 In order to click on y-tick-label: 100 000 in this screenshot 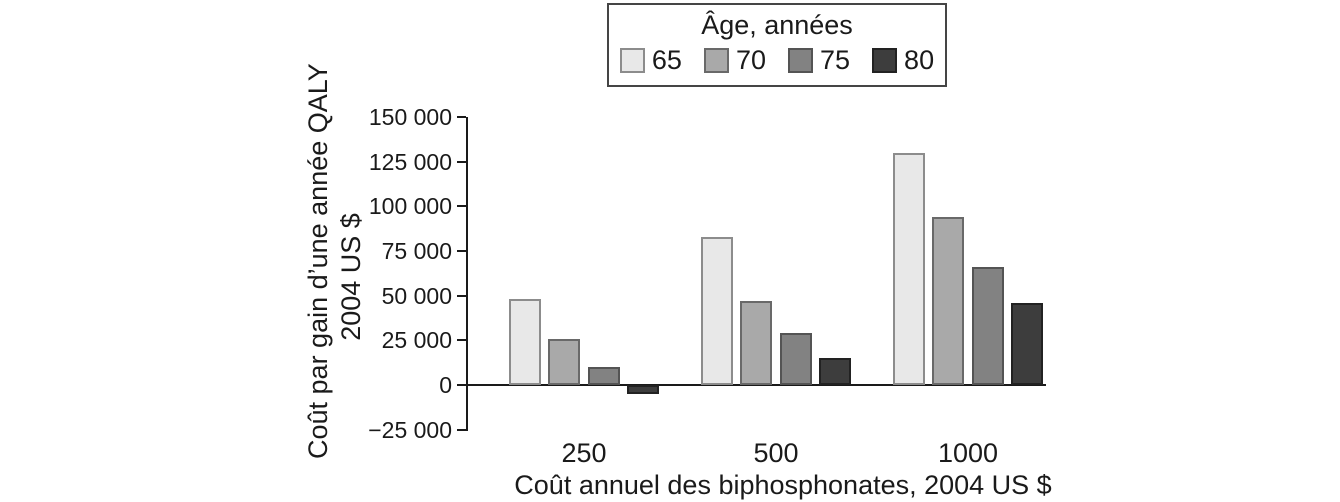, I will do `click(410, 206)`.